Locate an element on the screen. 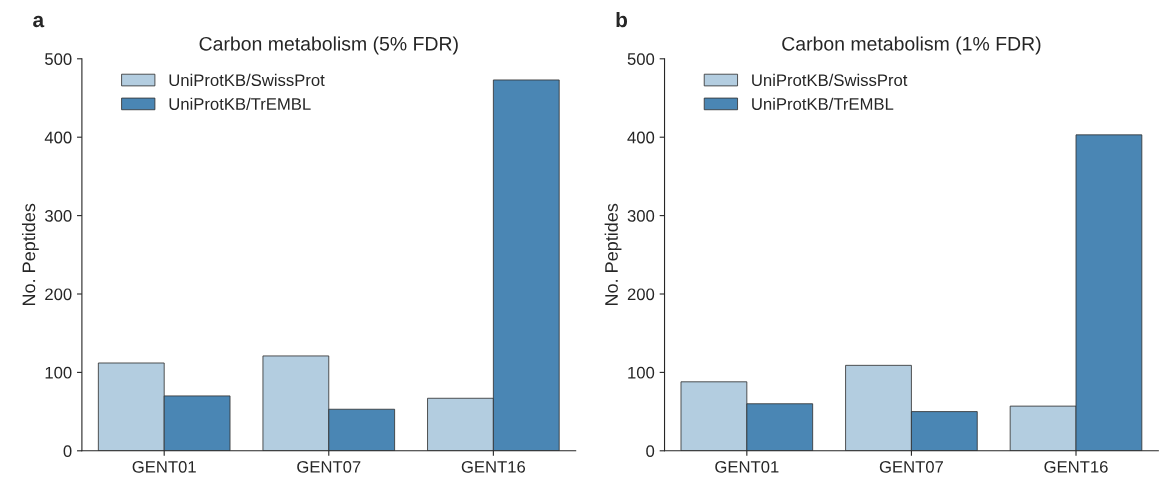  text: a is located at coordinates (39, 21).